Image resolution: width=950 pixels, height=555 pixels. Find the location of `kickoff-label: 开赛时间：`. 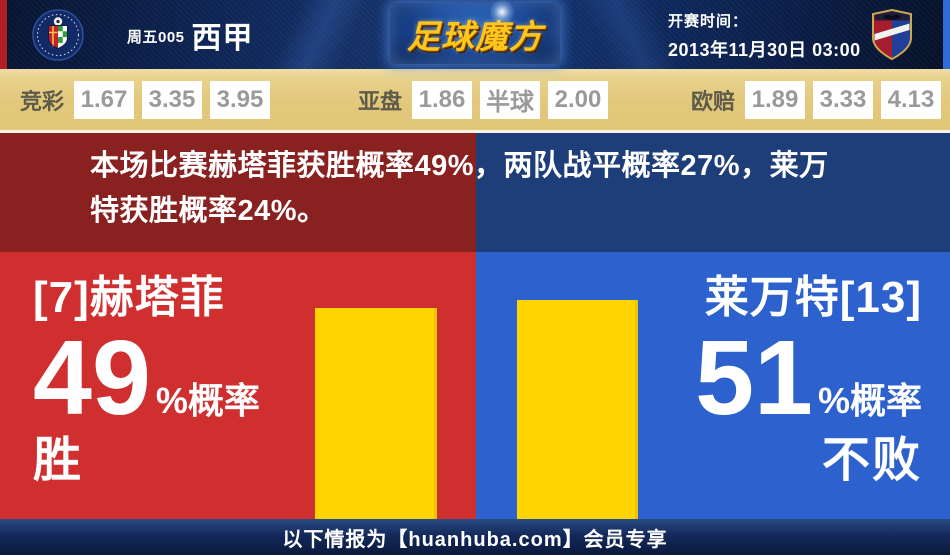

kickoff-label: 开赛时间： is located at coordinates (708, 21).